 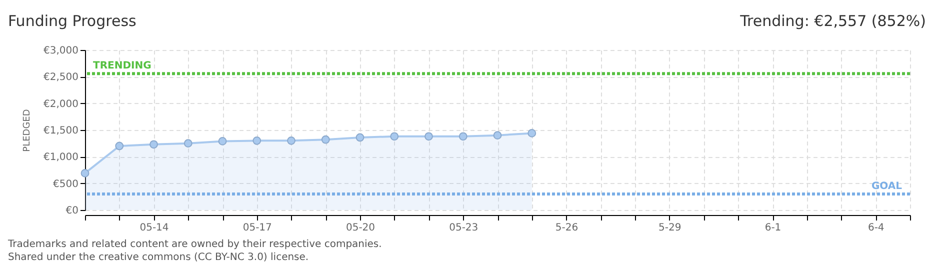 What do you see at coordinates (72, 211) in the screenshot?
I see `y-tick-label: €0` at bounding box center [72, 211].